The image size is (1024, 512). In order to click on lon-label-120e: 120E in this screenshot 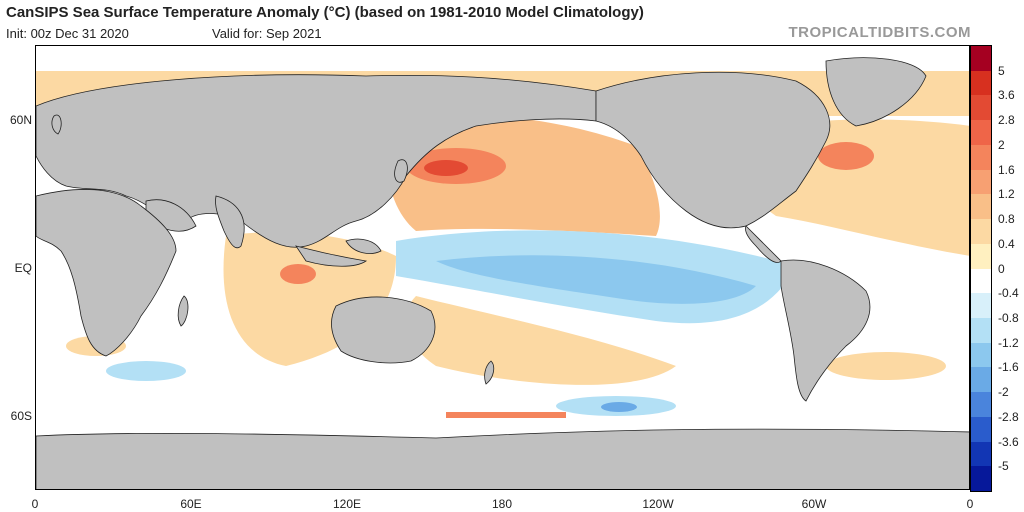, I will do `click(347, 504)`.